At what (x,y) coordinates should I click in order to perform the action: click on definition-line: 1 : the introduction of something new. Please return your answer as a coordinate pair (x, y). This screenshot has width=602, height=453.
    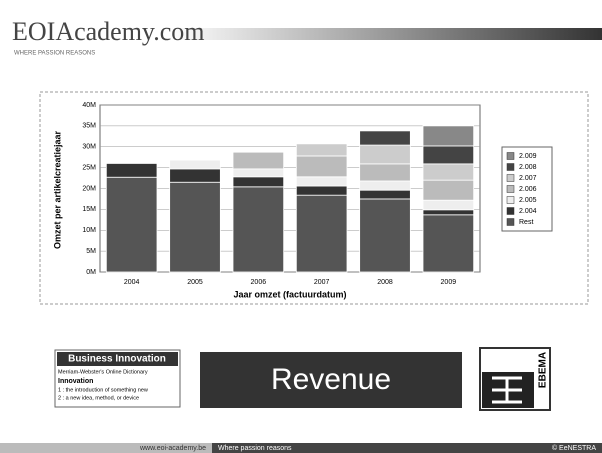
    Looking at the image, I should click on (103, 390).